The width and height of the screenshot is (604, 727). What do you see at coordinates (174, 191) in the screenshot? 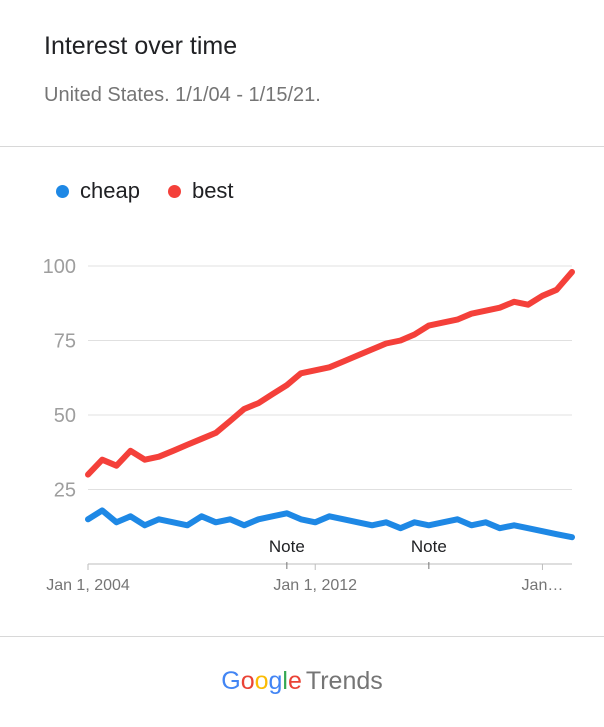
I see `legend-dot-best` at bounding box center [174, 191].